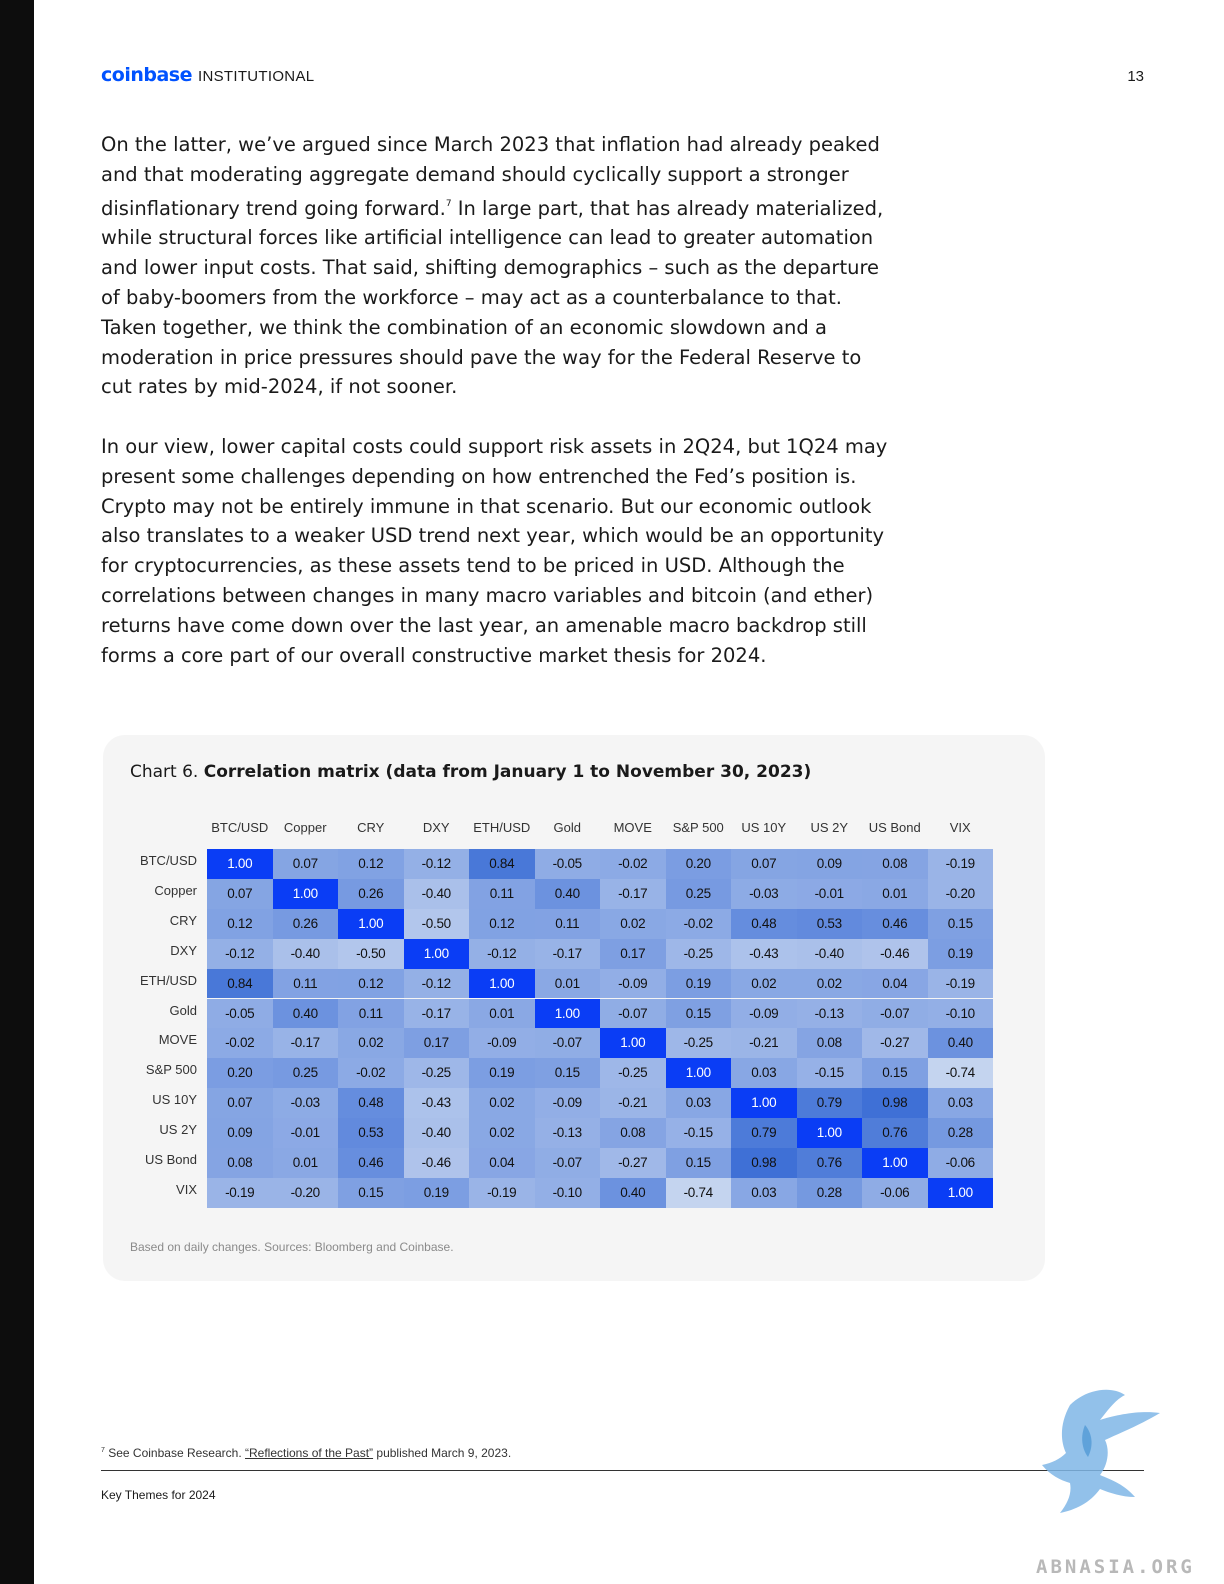  What do you see at coordinates (171, 1070) in the screenshot?
I see `row-header: S&P 500` at bounding box center [171, 1070].